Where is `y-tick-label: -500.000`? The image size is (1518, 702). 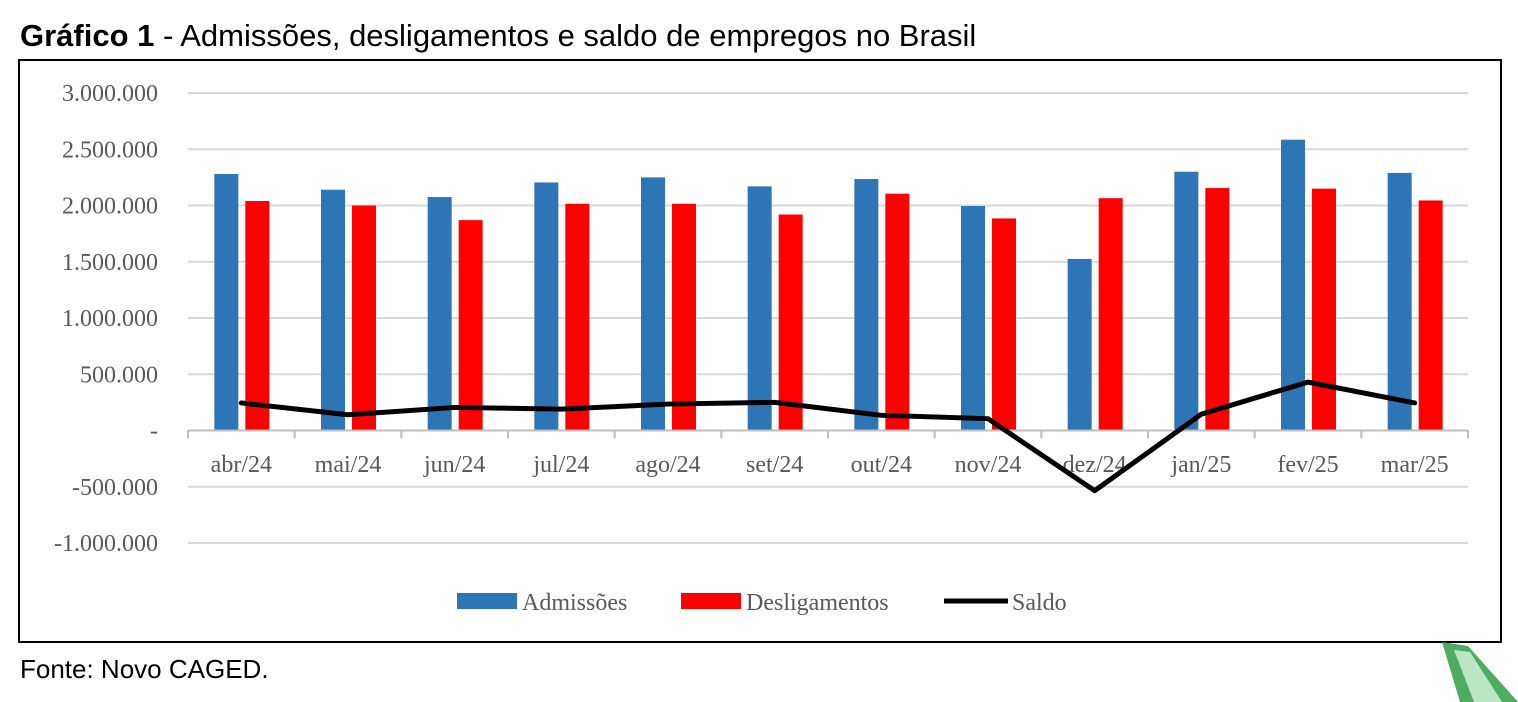
y-tick-label: -500.000 is located at coordinates (115, 488).